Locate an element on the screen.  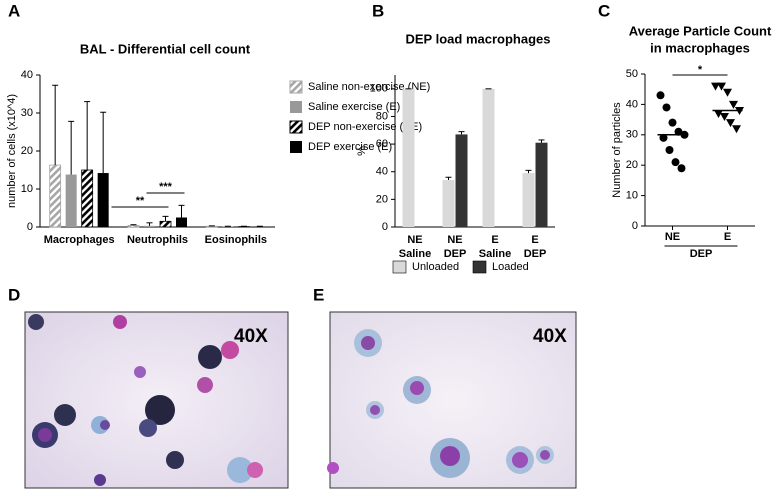
legend-label: Unloaded is located at coordinates (435, 267).